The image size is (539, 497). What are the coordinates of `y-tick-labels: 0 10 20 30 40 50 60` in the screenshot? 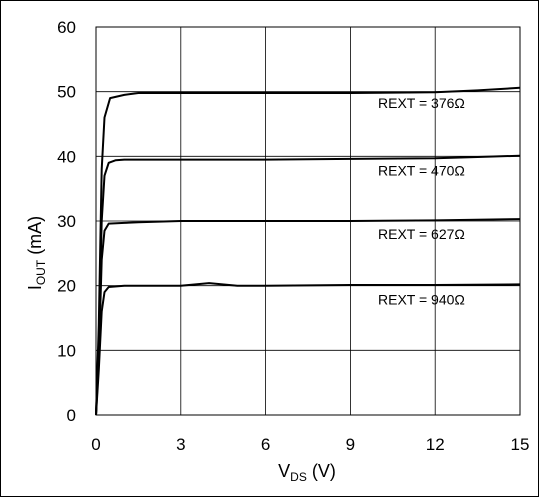 It's located at (66, 221).